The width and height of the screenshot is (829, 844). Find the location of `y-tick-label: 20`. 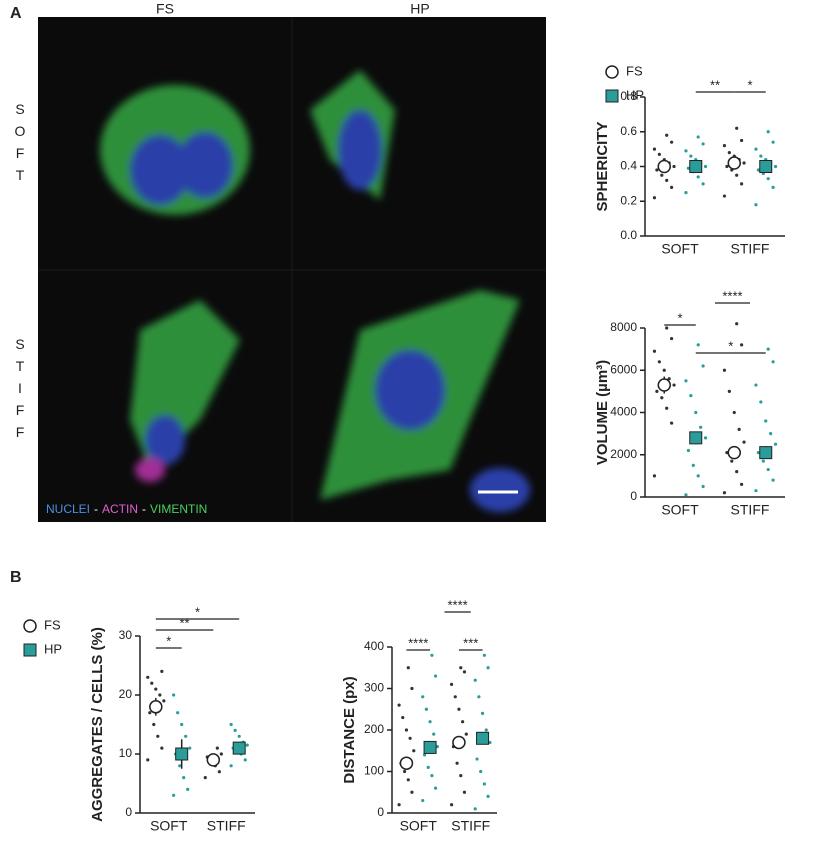

y-tick-label: 20 is located at coordinates (126, 694).